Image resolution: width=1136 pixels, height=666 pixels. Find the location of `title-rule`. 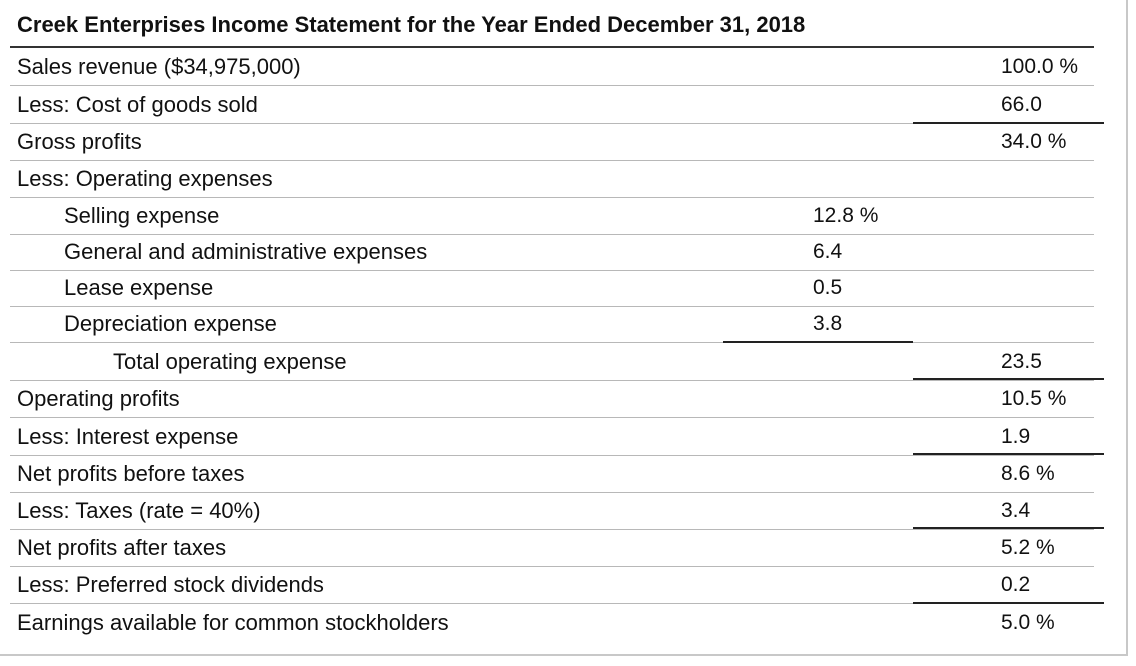

title-rule is located at coordinates (552, 47).